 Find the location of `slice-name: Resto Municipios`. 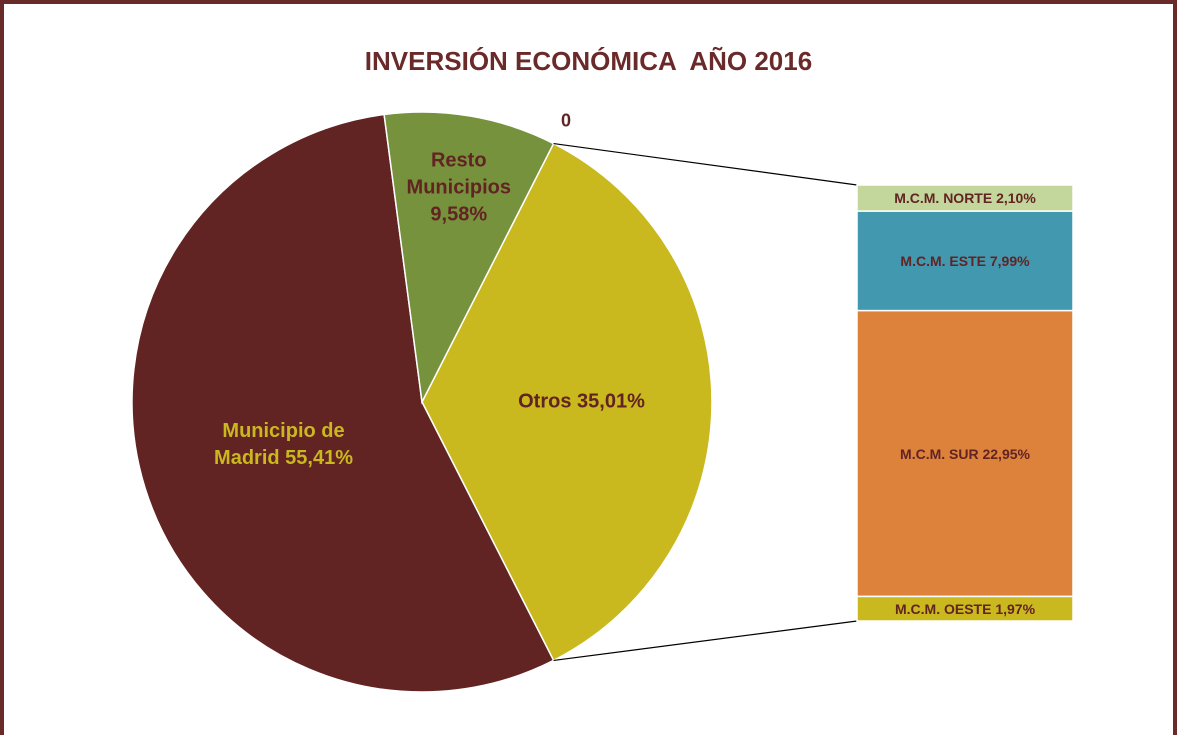

slice-name: Resto Municipios is located at coordinates (458, 174).